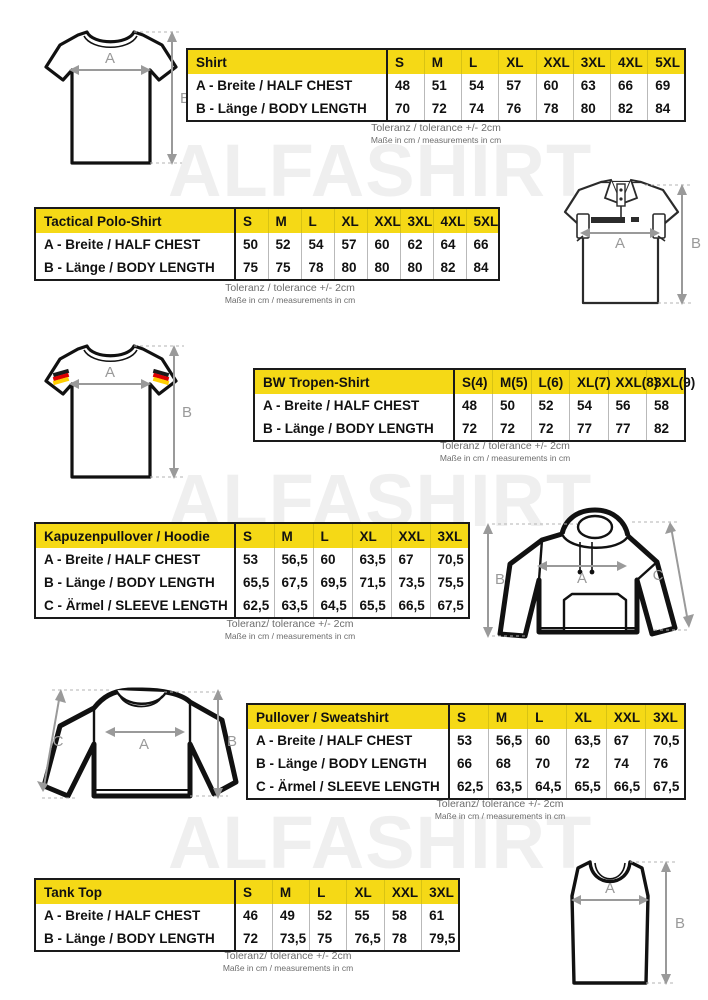  Describe the element at coordinates (411, 606) in the screenshot. I see `measurement-value: 66,5` at that location.